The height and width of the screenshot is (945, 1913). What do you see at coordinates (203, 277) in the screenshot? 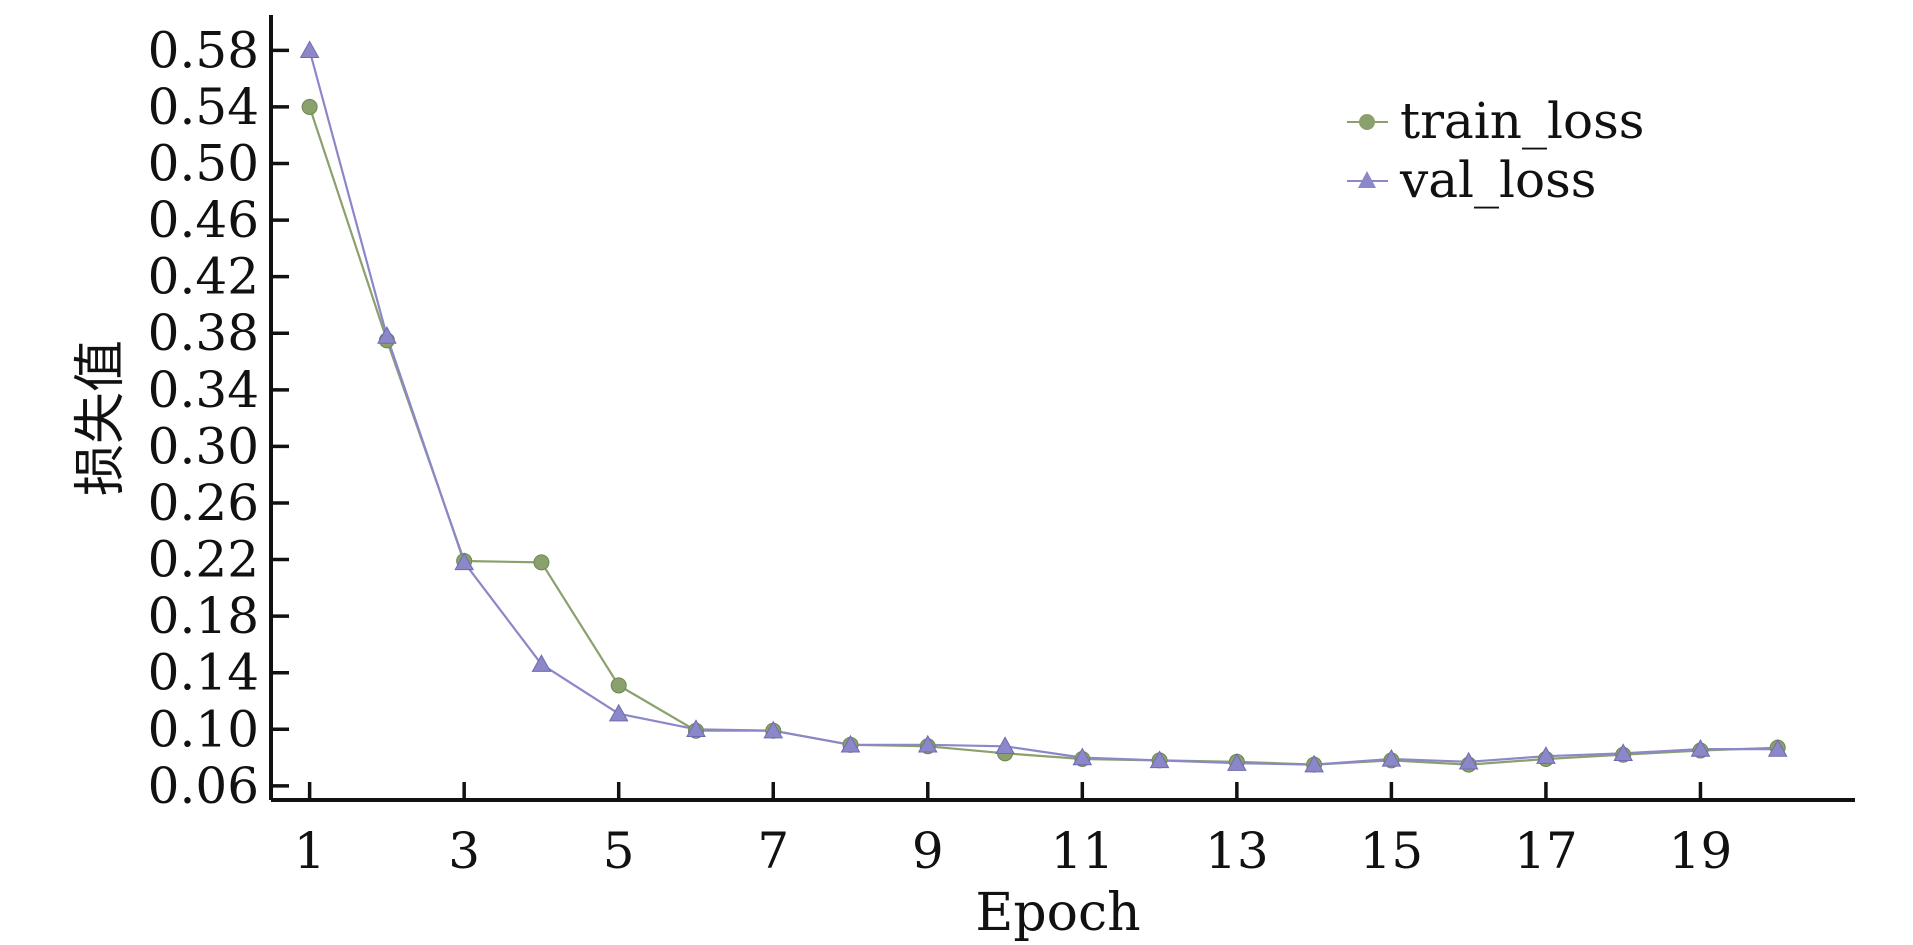
I see `y-tick-label: 0.42` at bounding box center [203, 277].